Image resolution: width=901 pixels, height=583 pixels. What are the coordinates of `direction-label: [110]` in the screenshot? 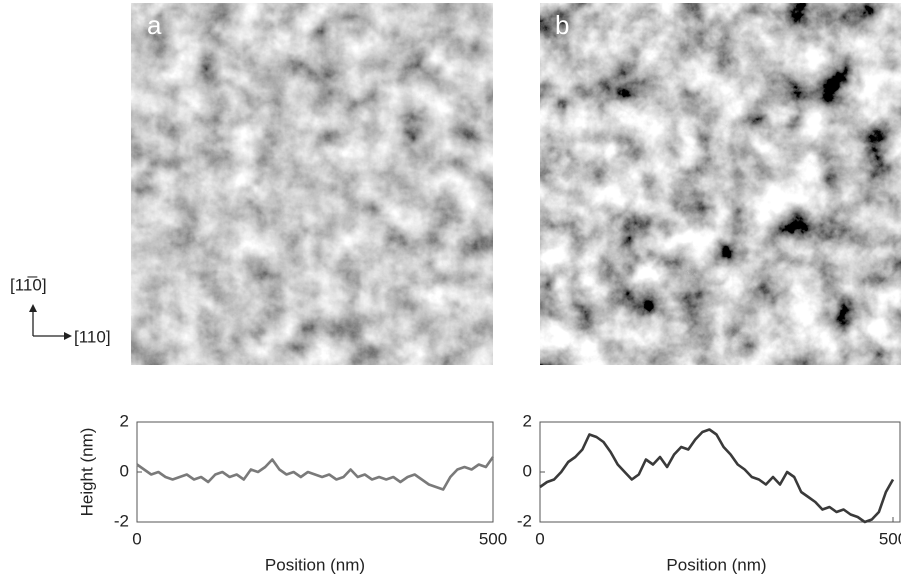 It's located at (92, 336).